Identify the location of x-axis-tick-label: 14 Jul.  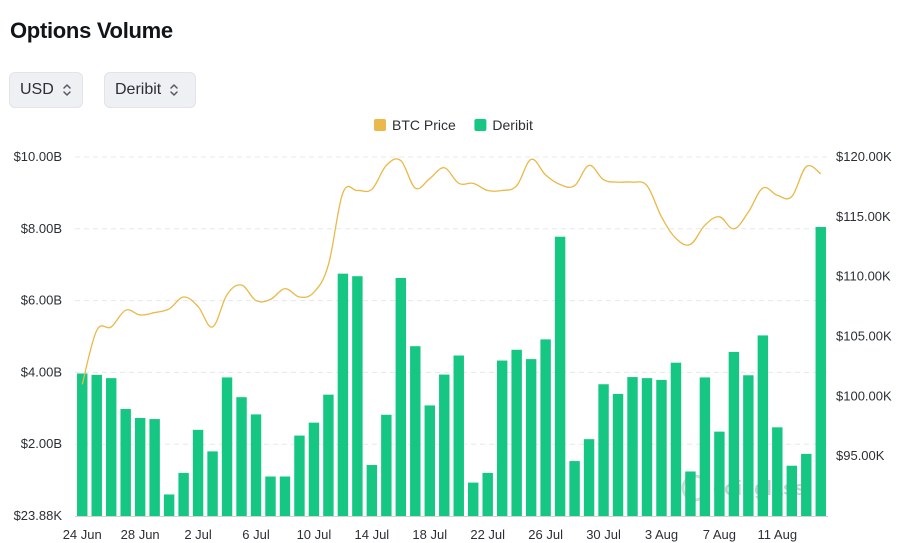
(372, 534).